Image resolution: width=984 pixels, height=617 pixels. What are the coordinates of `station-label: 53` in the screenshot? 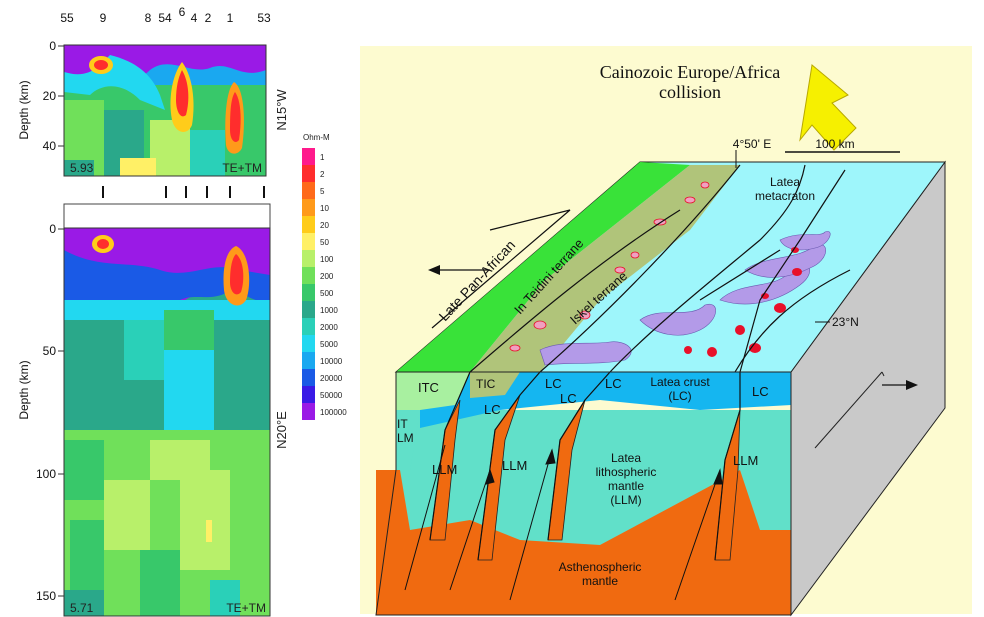 It's located at (264, 18).